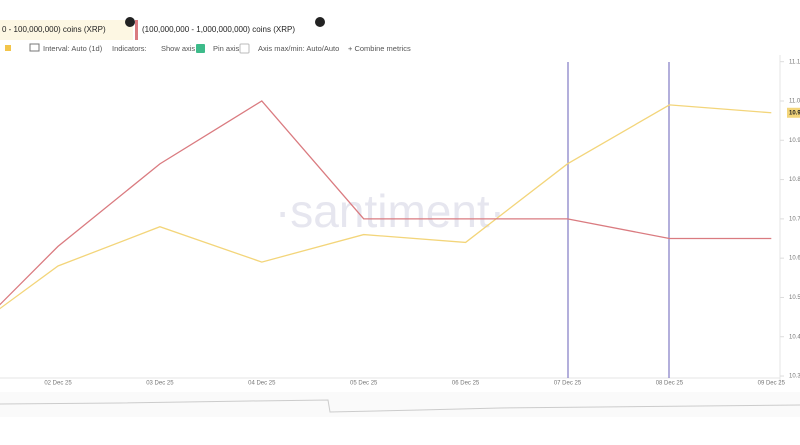  What do you see at coordinates (794, 259) in the screenshot?
I see `y-tick-label: 10.6` at bounding box center [794, 259].